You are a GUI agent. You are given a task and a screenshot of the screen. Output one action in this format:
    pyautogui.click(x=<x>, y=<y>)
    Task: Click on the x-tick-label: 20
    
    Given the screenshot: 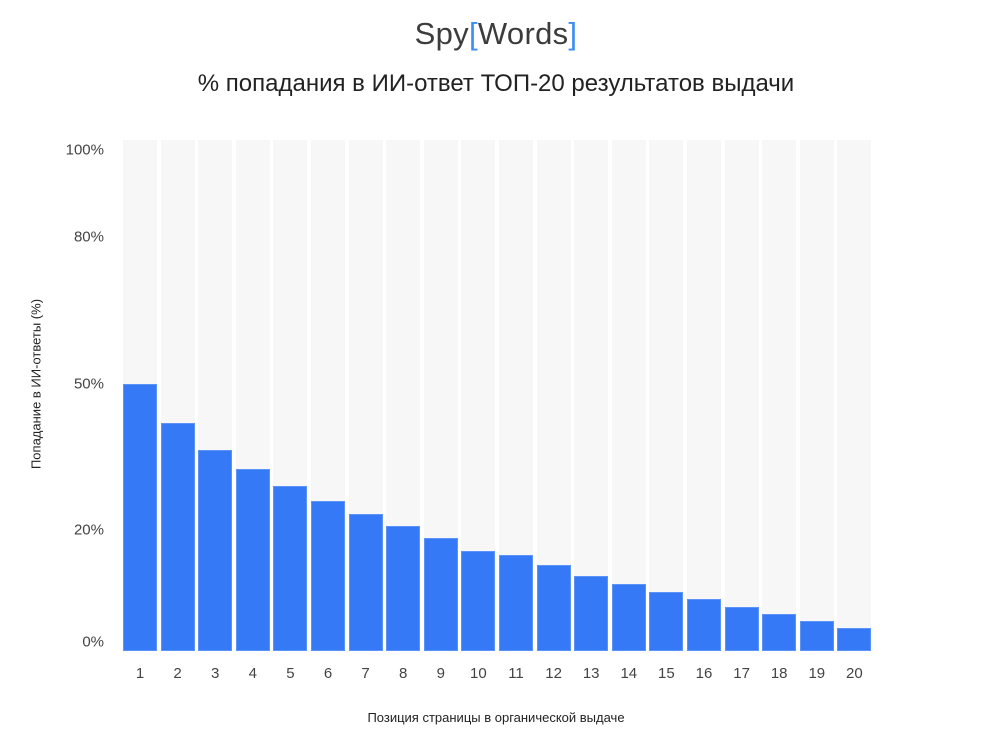 What is the action you would take?
    pyautogui.click(x=854, y=673)
    